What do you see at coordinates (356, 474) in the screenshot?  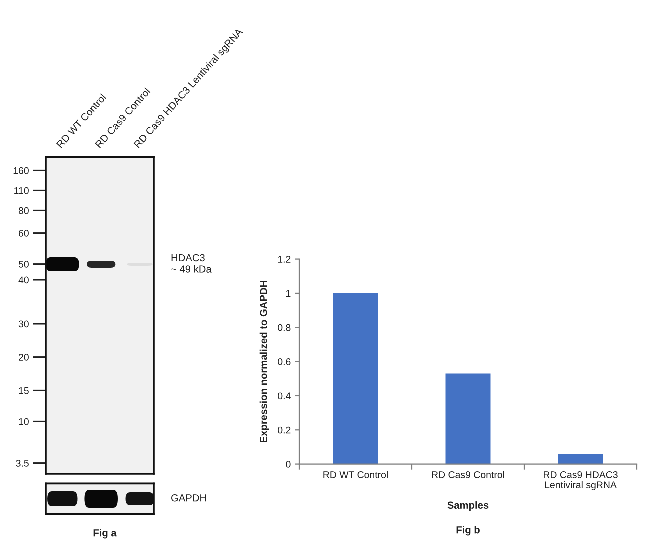 I see `x-tick-label: RD WT Control` at bounding box center [356, 474].